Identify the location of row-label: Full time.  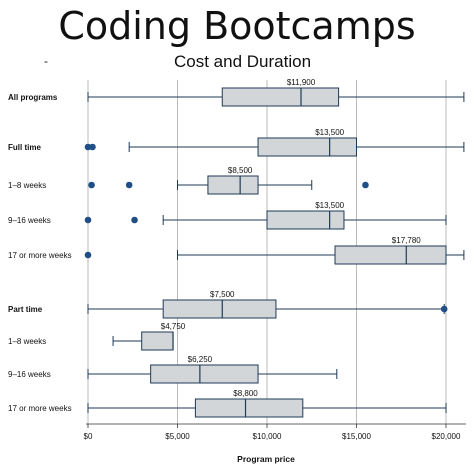
(24, 147).